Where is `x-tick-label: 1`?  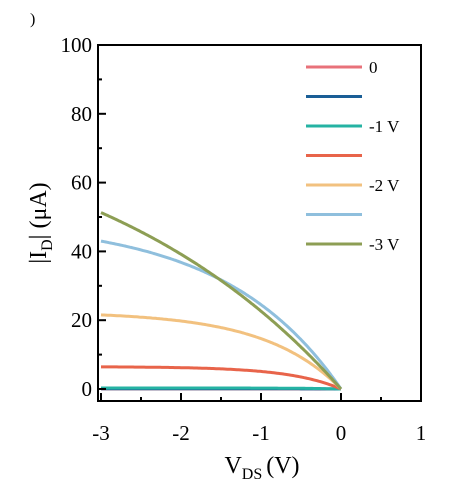
x-tick-label: 1 is located at coordinates (421, 433).